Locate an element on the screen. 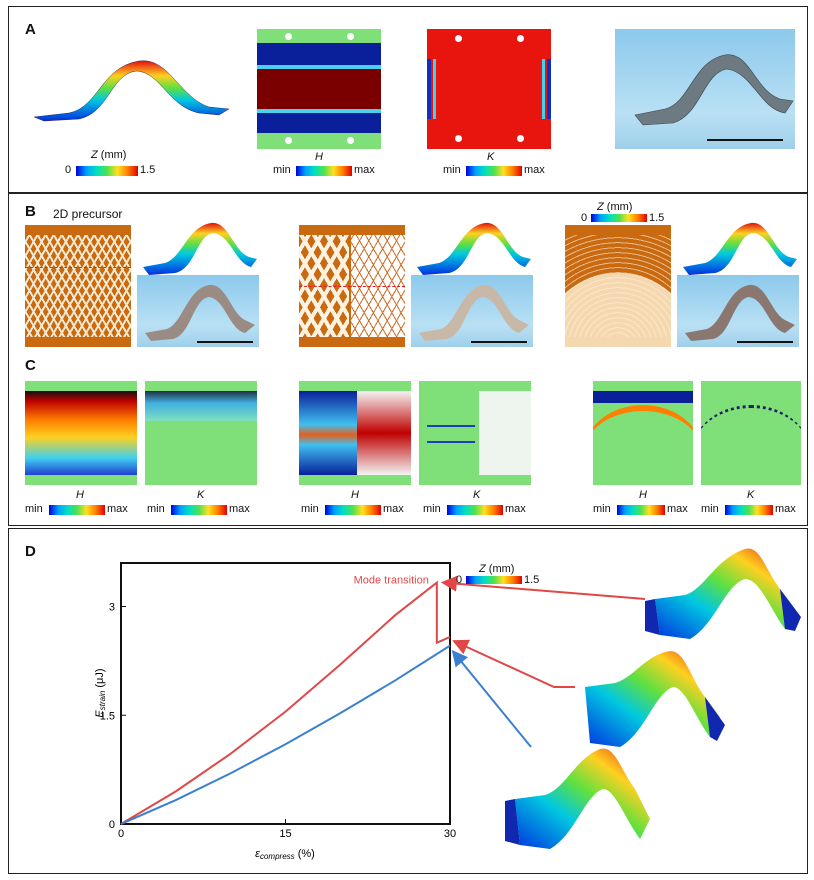 The image size is (814, 880). panel-b-label: B is located at coordinates (30, 211).